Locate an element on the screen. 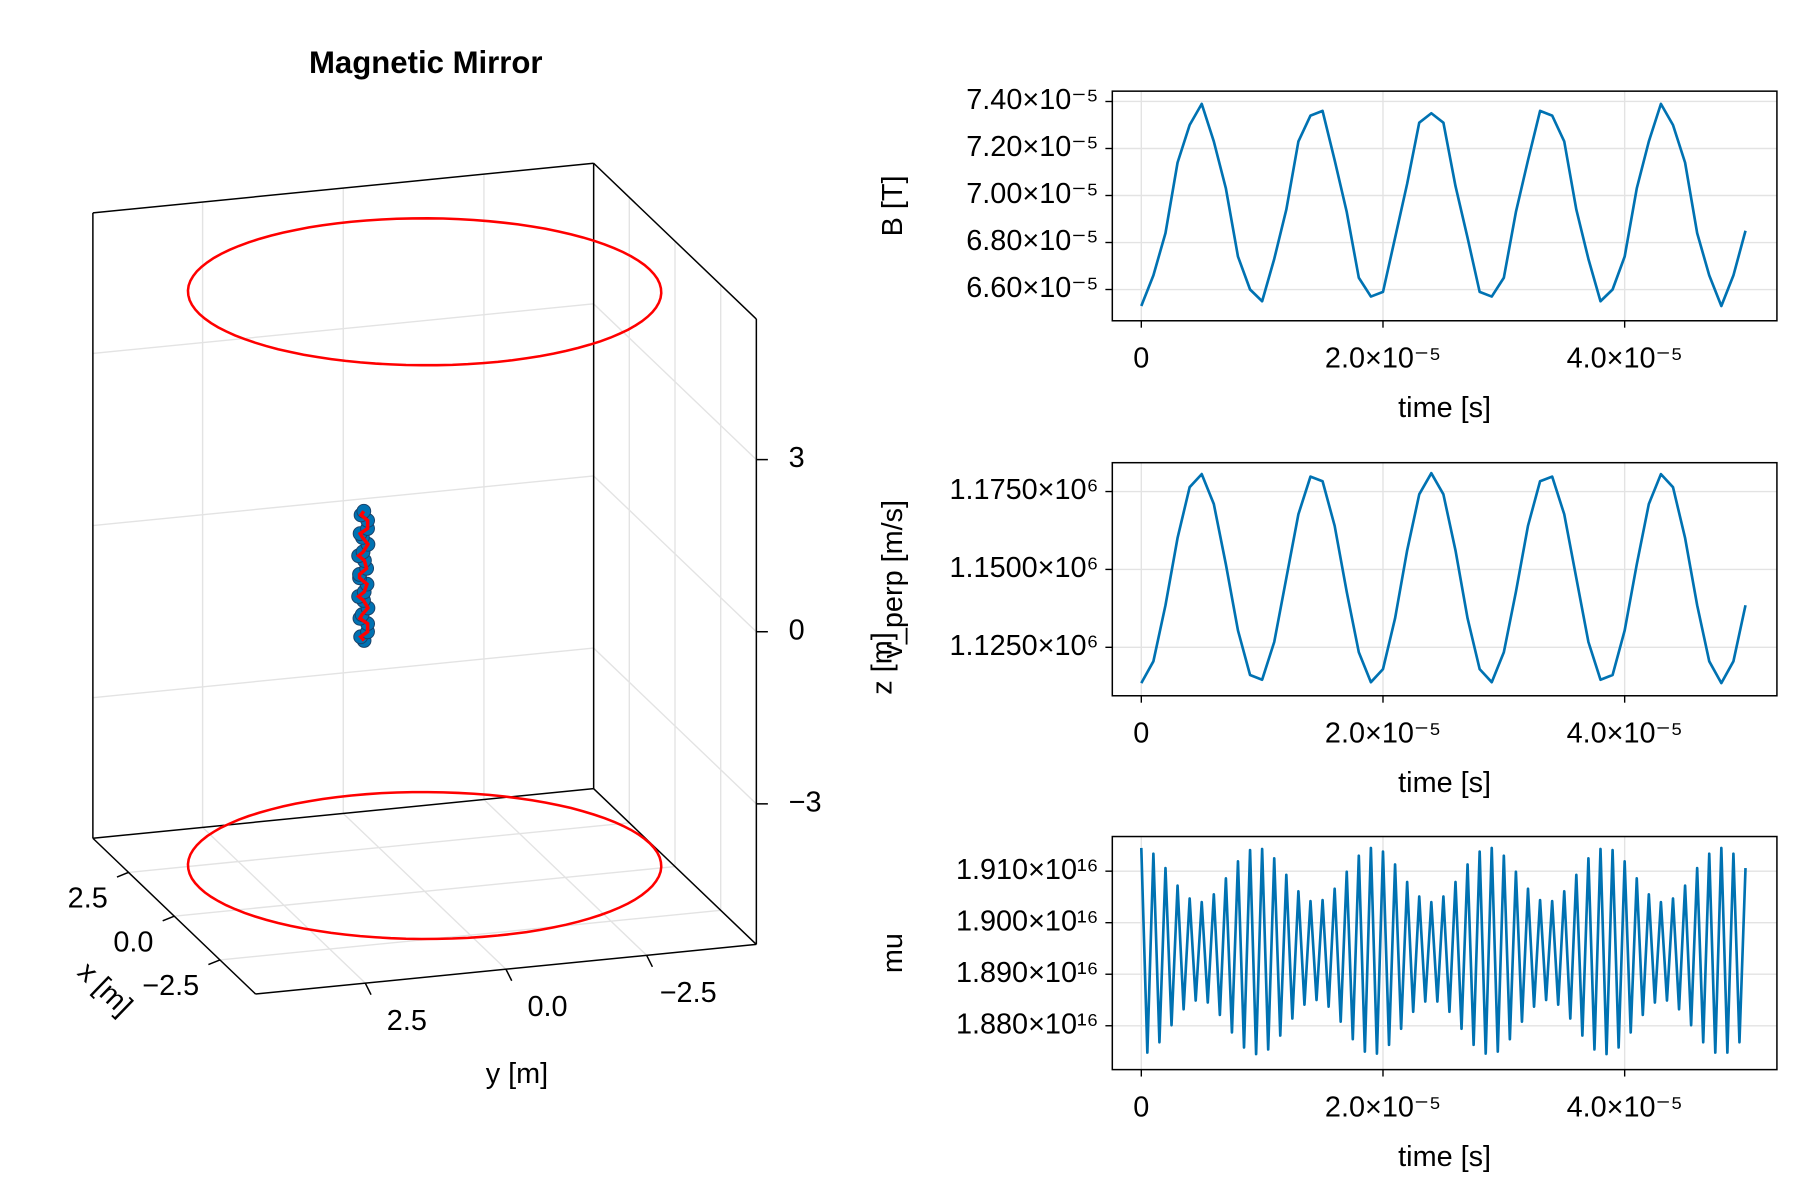  y-tick-label: 6.80×10⁻⁵ is located at coordinates (1032, 241).